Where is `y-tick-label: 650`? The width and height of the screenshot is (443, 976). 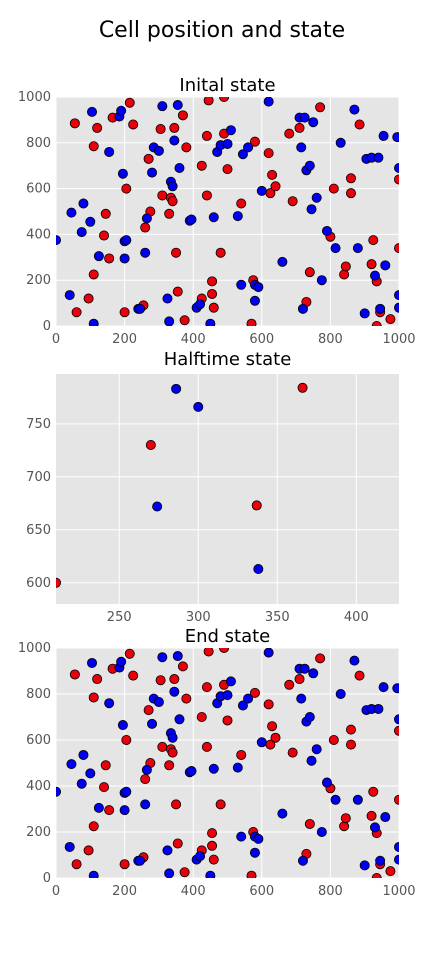
y-tick-label: 650 is located at coordinates (38, 530).